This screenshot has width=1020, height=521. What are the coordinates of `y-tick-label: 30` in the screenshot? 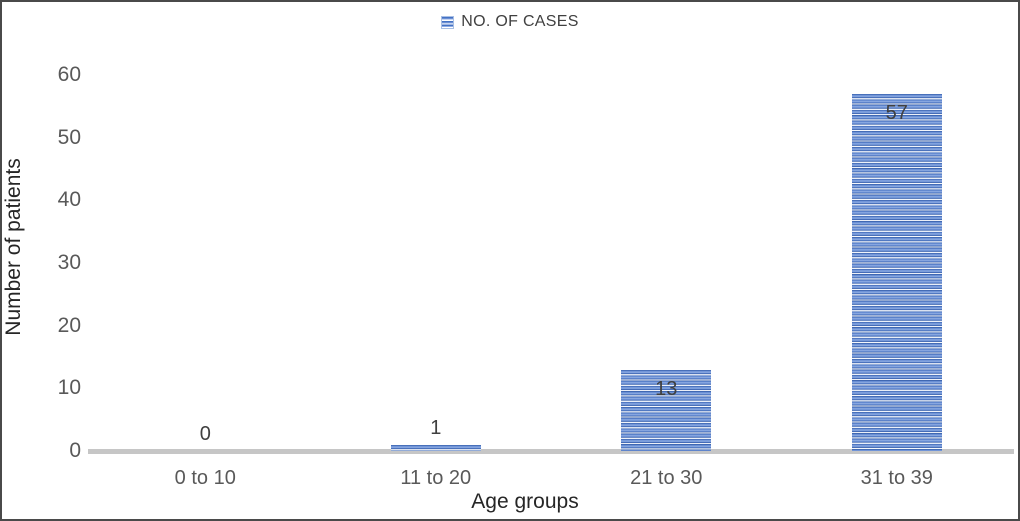 It's located at (69, 262).